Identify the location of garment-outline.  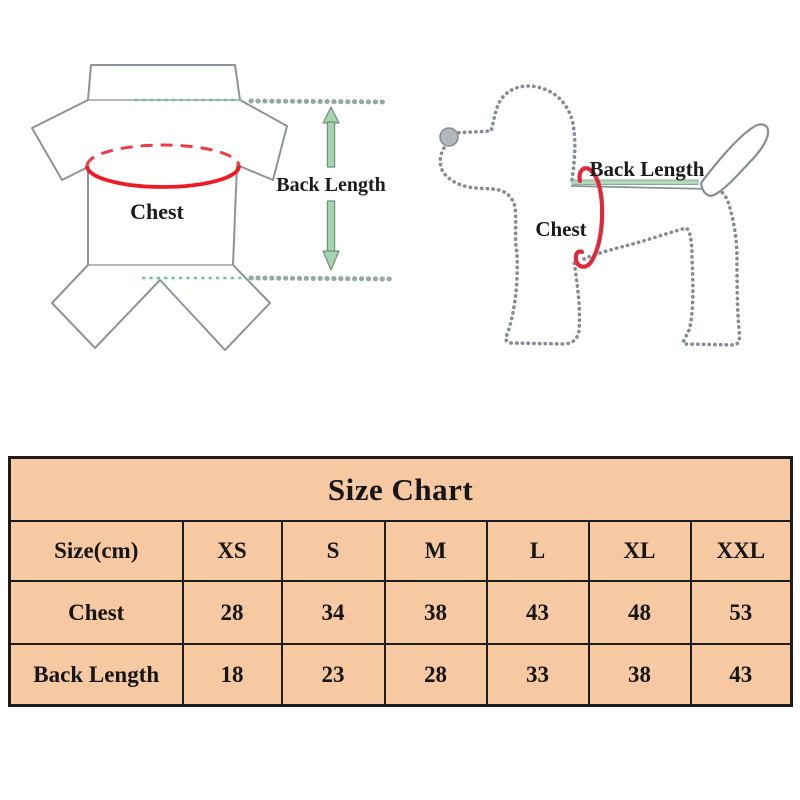
(159, 207).